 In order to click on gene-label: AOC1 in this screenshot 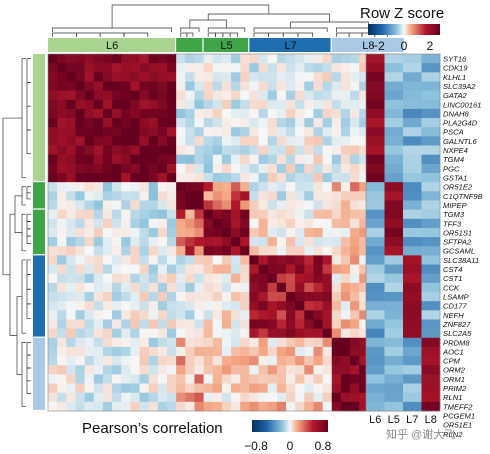, I will do `click(453, 351)`.